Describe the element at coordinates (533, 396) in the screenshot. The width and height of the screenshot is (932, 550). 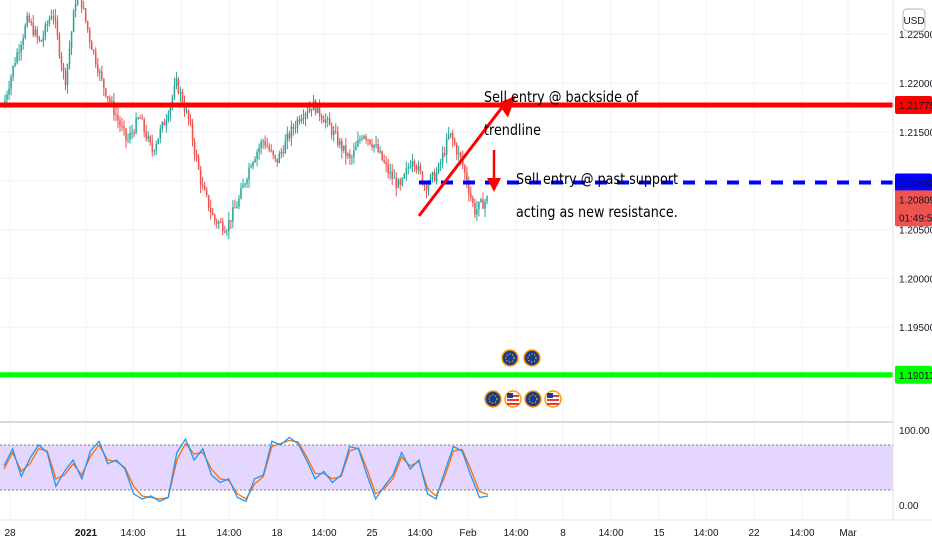
I see `event-badge: 4` at that location.